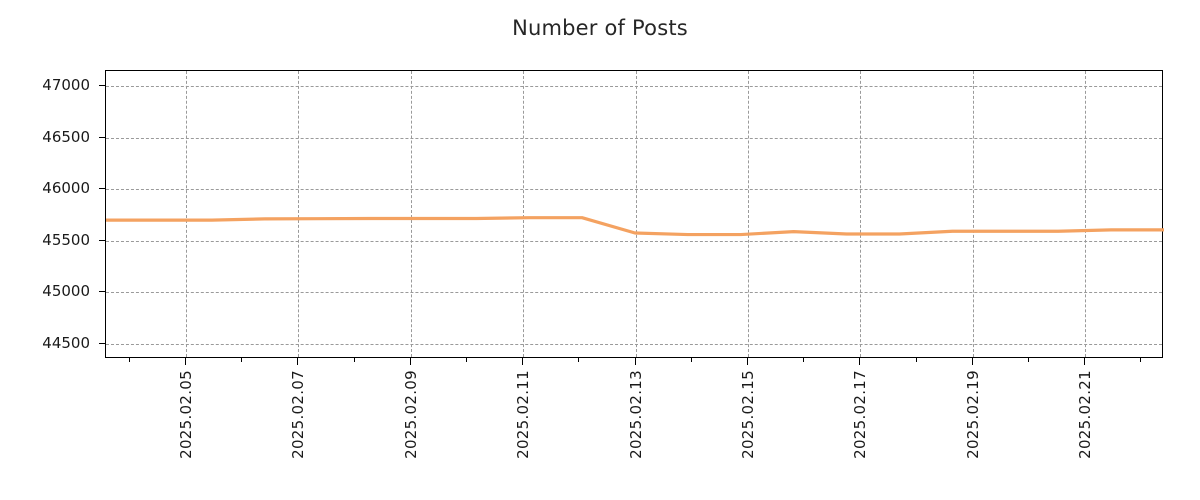  What do you see at coordinates (66, 342) in the screenshot?
I see `y-axis-tick-label: 44500` at bounding box center [66, 342].